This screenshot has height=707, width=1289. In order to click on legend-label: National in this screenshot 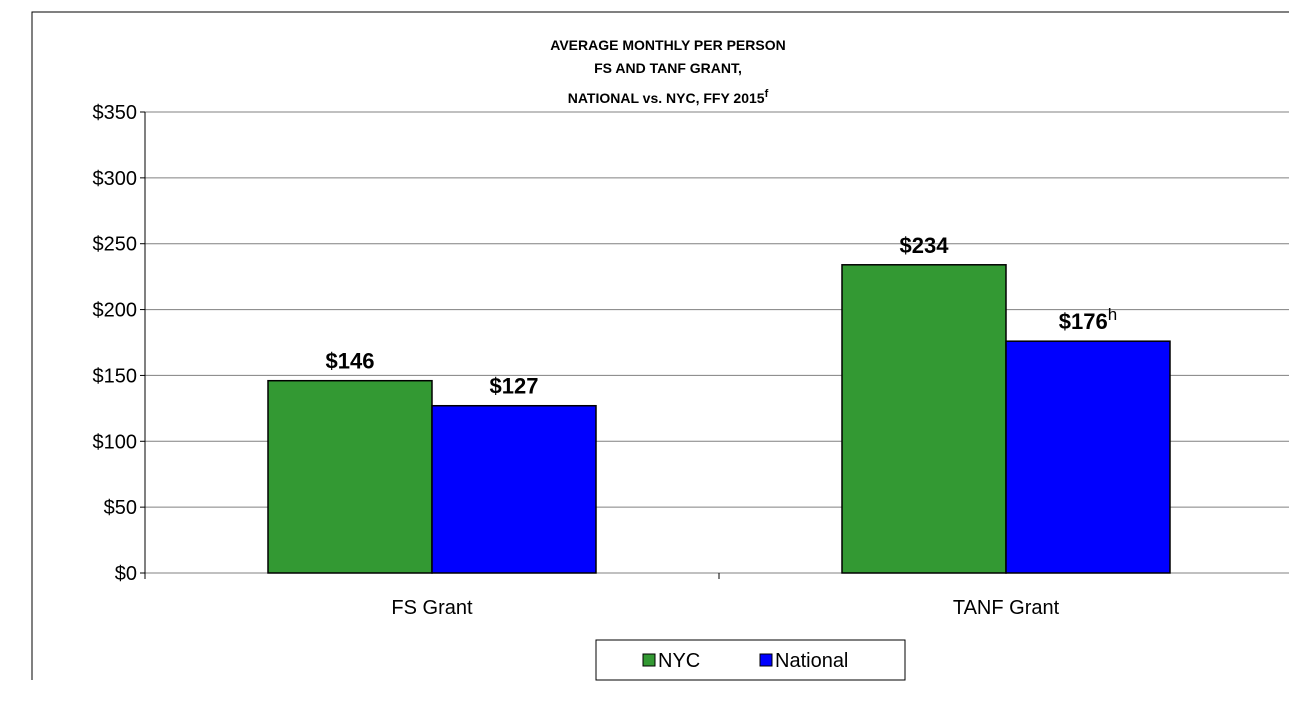, I will do `click(811, 661)`.